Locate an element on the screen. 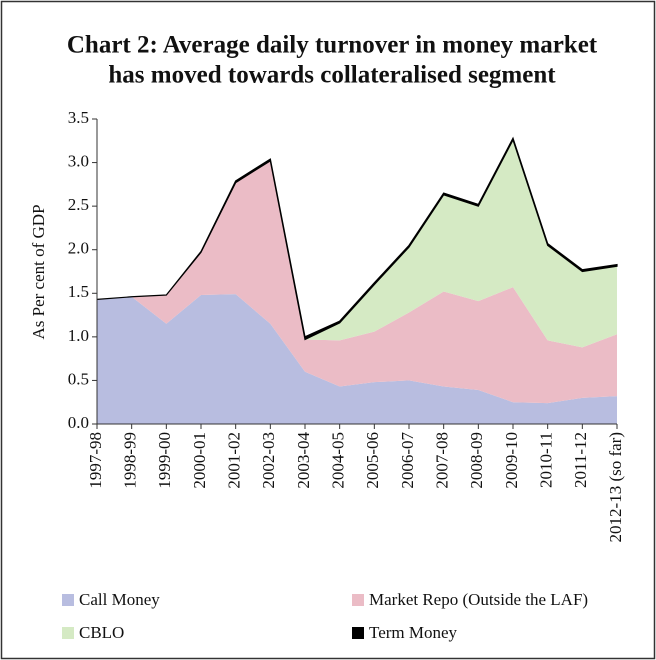  legend-label: Term Money is located at coordinates (413, 632).